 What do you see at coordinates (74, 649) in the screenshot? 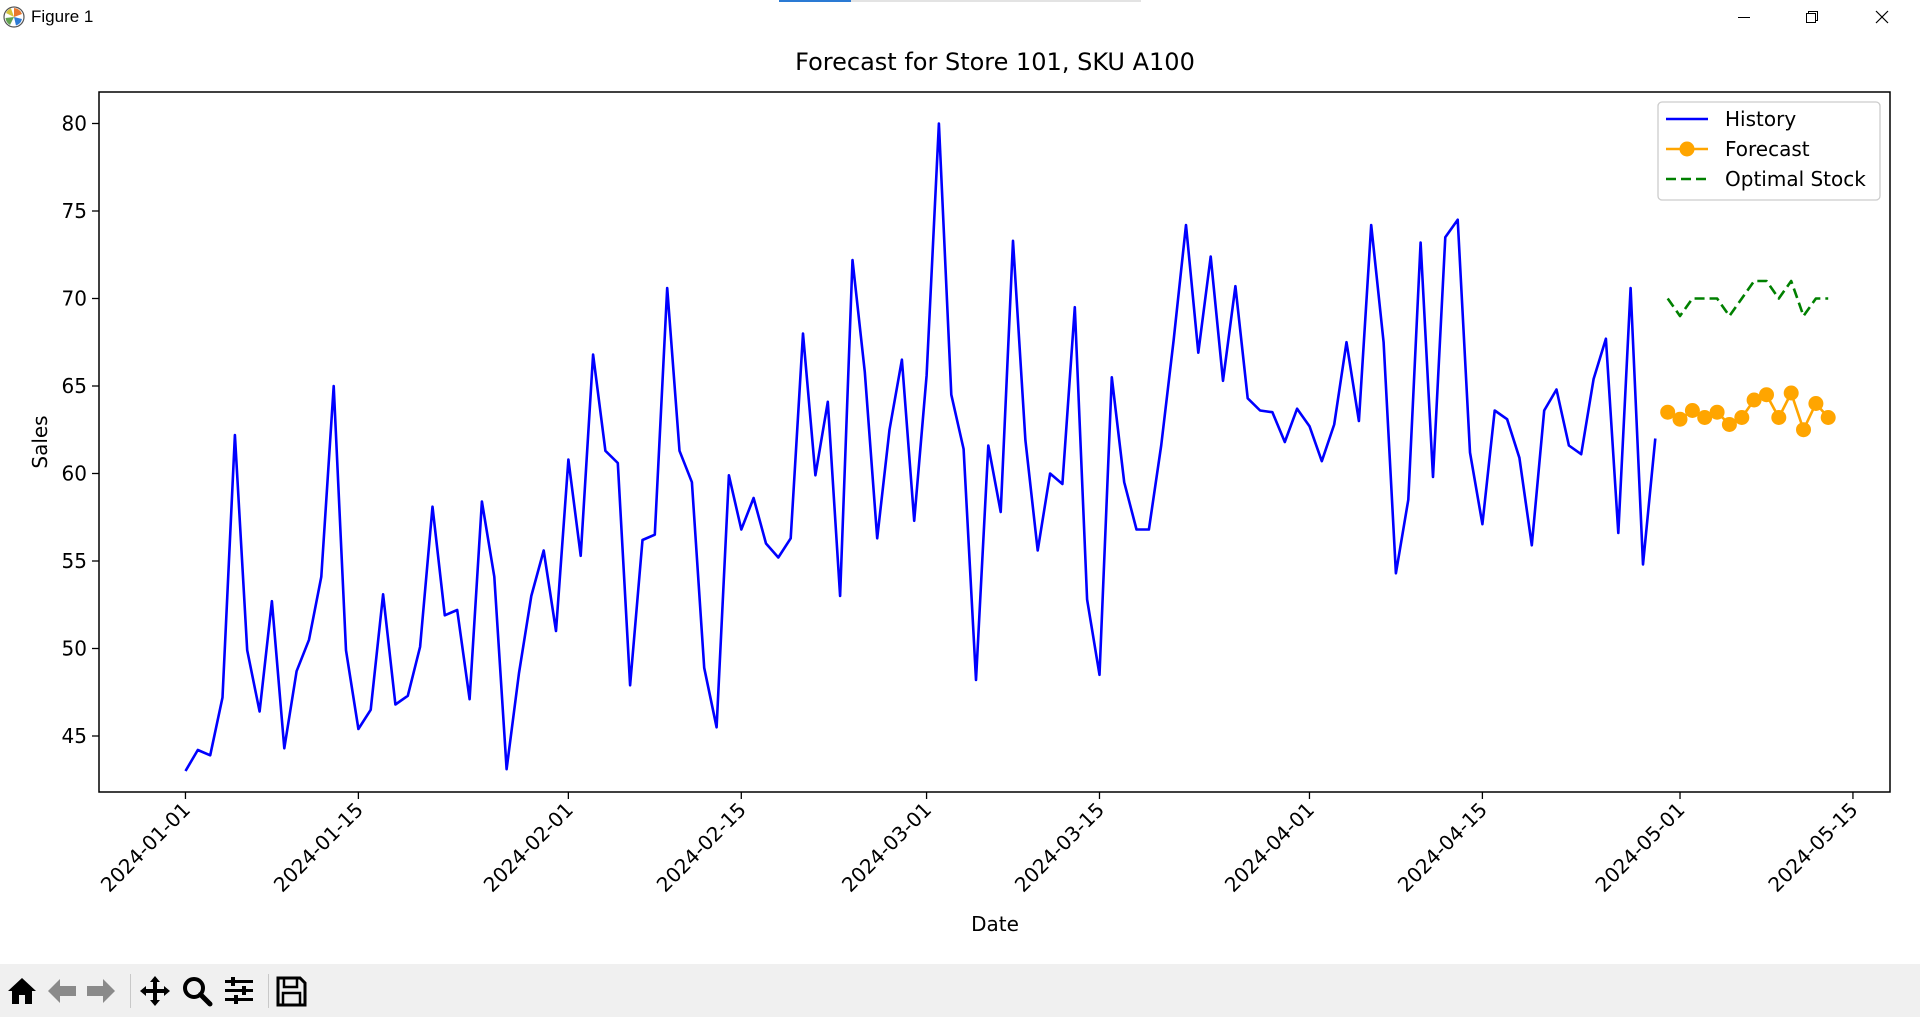
I see `y-tick-label: 50` at bounding box center [74, 649].